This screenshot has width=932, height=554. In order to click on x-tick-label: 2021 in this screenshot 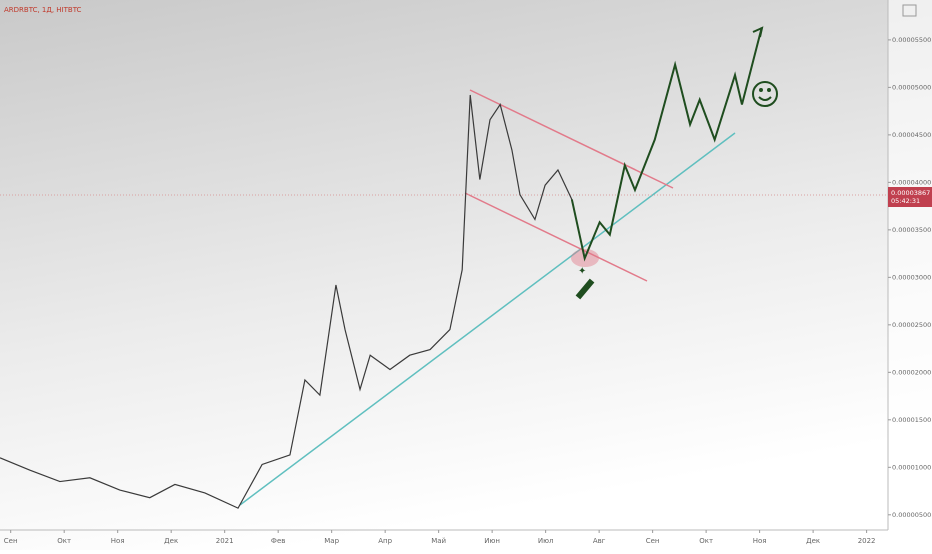, I will do `click(225, 541)`.